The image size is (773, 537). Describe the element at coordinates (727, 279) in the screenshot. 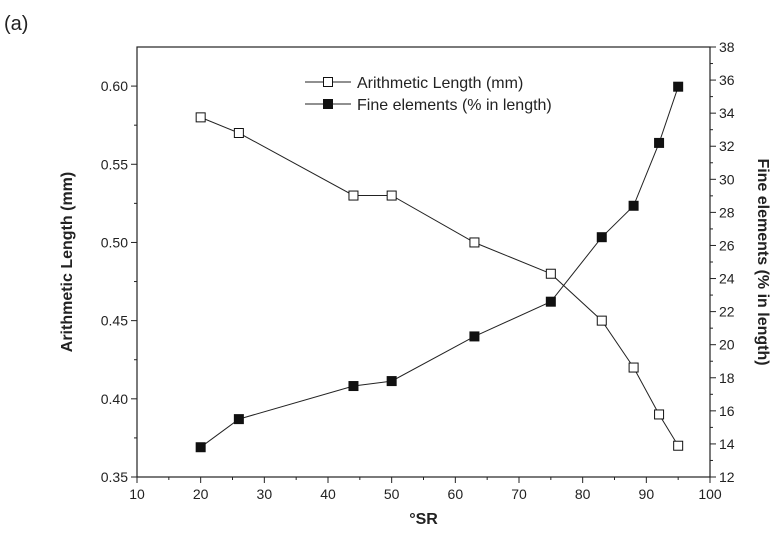

I see `y-right-tick-label: 24` at that location.